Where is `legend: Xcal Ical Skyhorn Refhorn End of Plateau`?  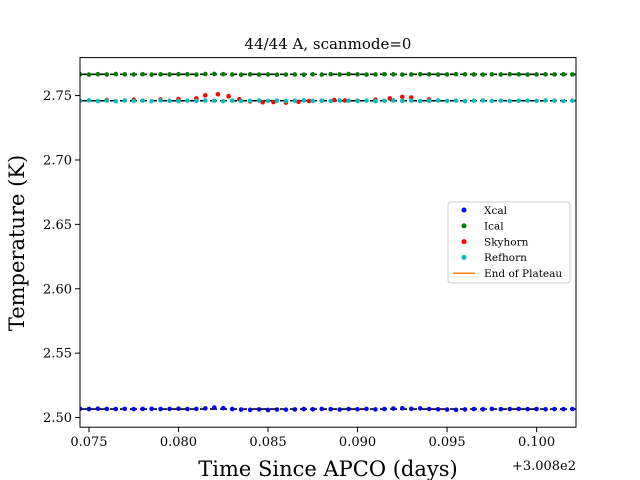
legend: Xcal Ical Skyhorn Refhorn End of Plateau is located at coordinates (509, 242).